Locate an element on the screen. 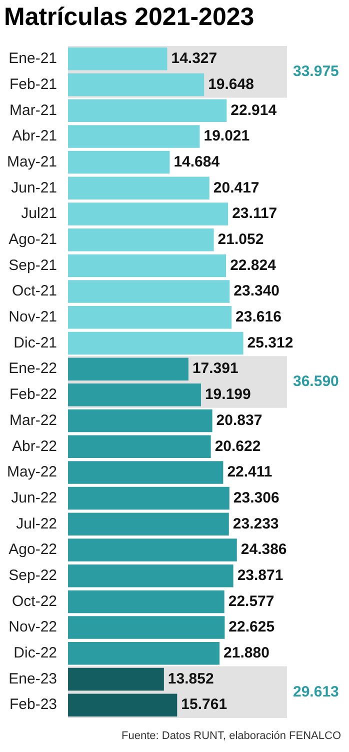  data-label: 22.411 is located at coordinates (249, 472).